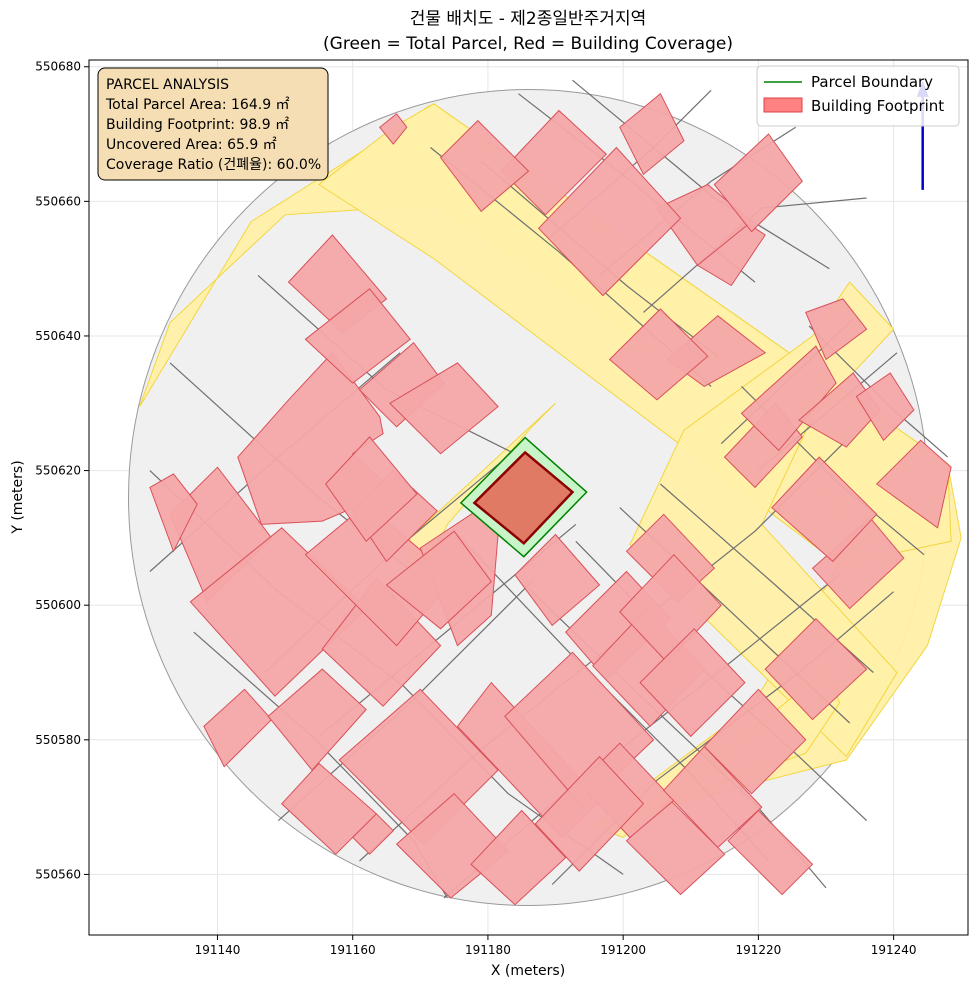  Describe the element at coordinates (58, 874) in the screenshot. I see `y-tick-label: 550560` at that location.